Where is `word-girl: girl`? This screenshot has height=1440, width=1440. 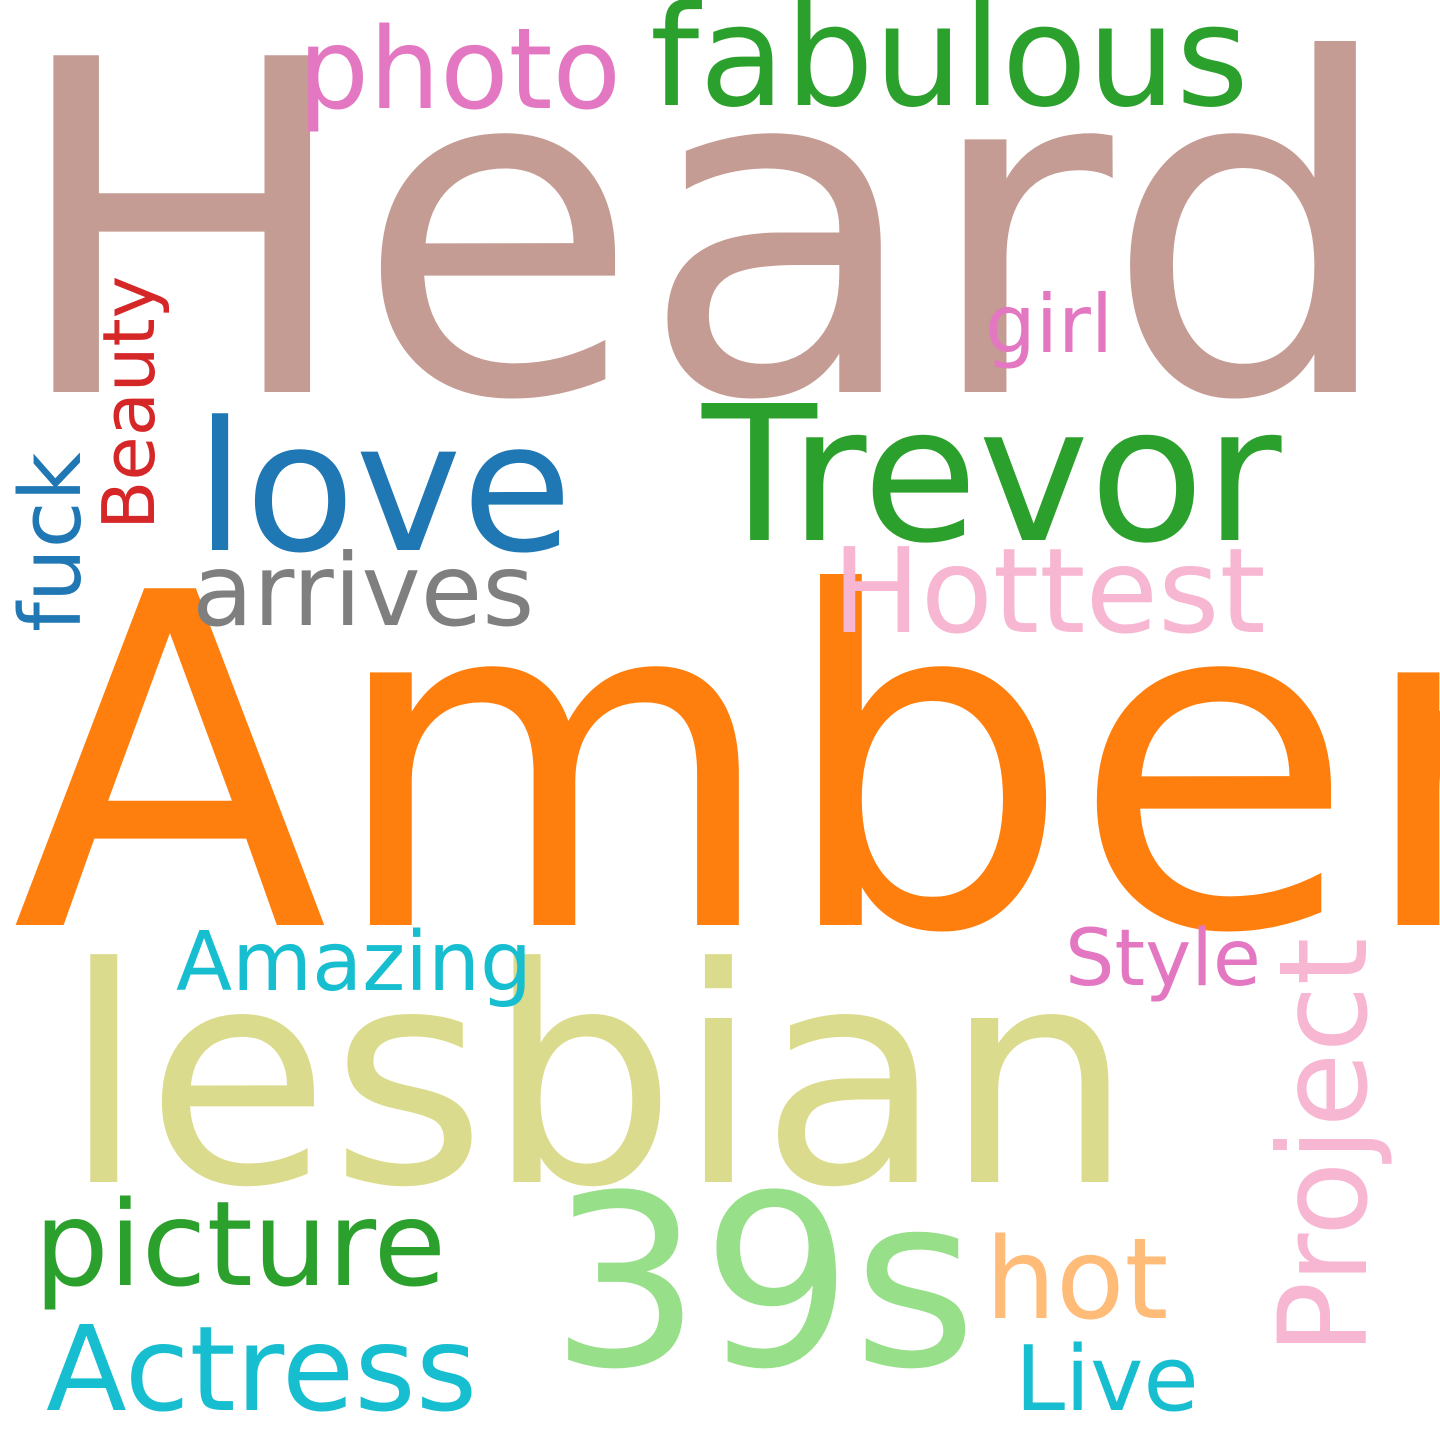
word-girl: girl is located at coordinates (1049, 324).